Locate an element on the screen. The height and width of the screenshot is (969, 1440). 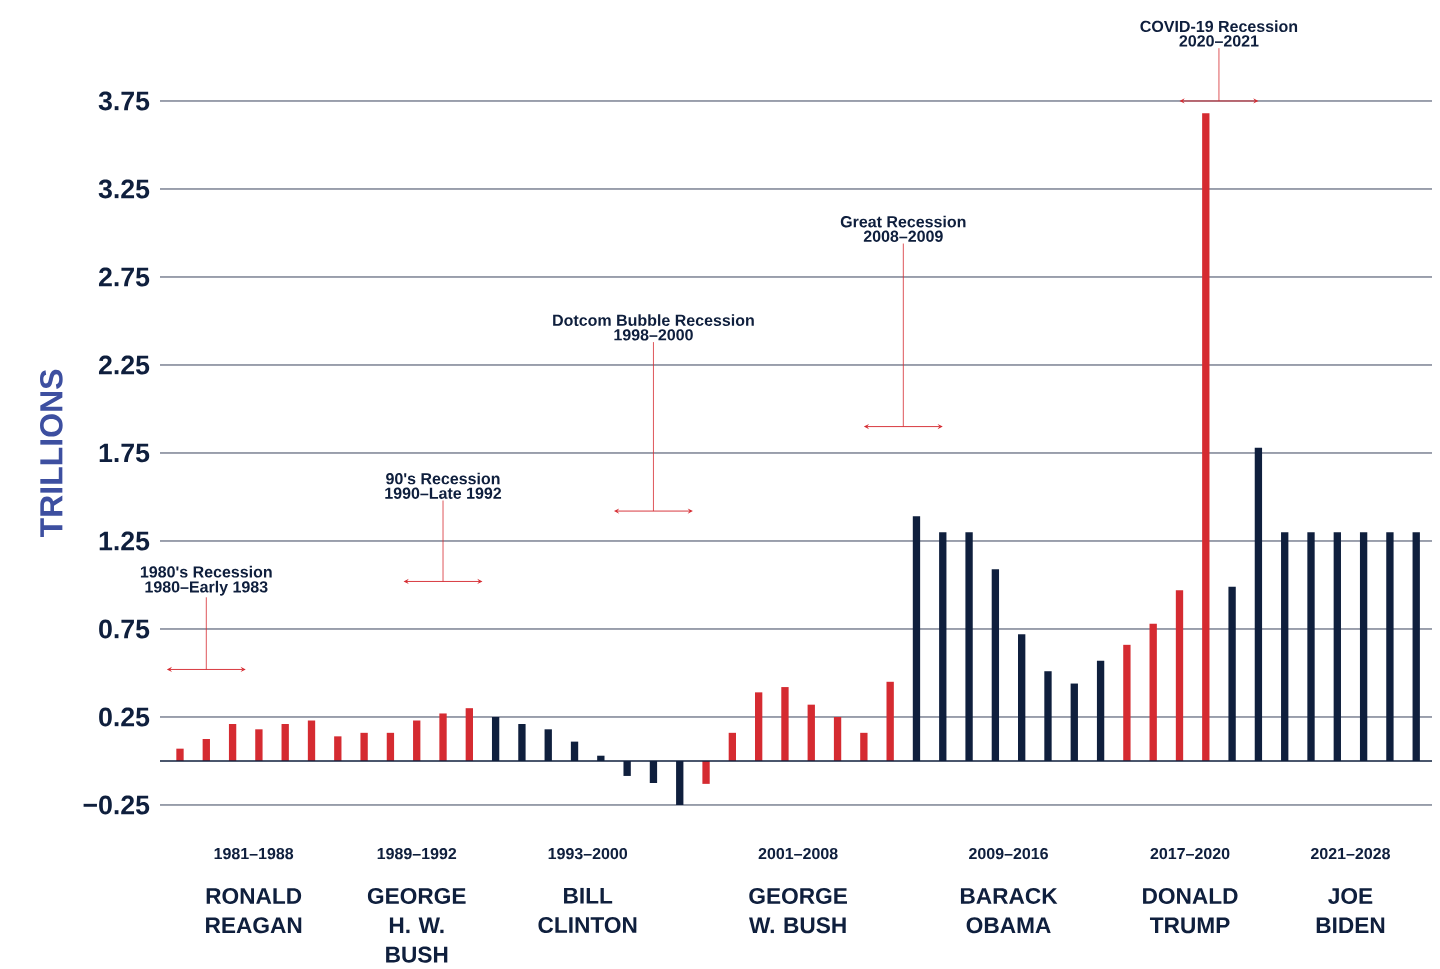
text: JOE BIDEN is located at coordinates (1350, 910).